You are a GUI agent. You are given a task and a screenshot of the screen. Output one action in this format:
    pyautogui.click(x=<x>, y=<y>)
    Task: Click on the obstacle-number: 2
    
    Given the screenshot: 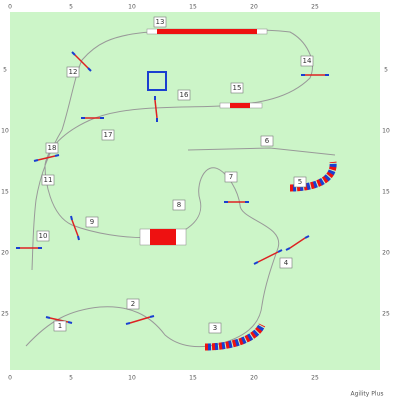 What is the action you would take?
    pyautogui.click(x=133, y=304)
    